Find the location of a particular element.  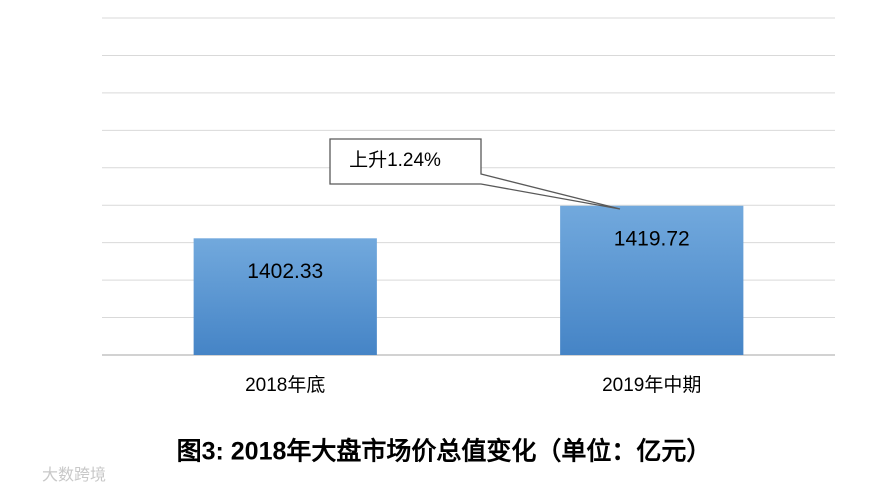

watermark: 大数跨境 is located at coordinates (74, 474).